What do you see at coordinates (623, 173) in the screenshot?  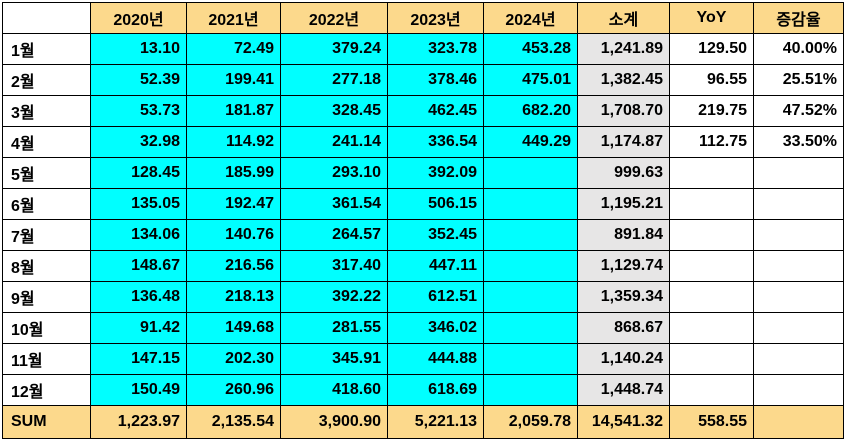 I see `cell-subtotal: 999.63` at bounding box center [623, 173].